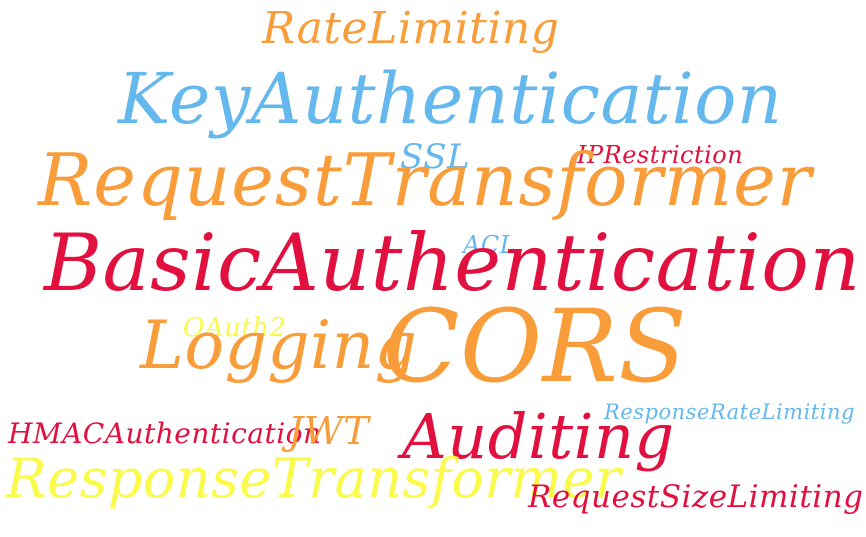 The width and height of the screenshot is (866, 537). I want to click on word-cors: CORS, so click(535, 346).